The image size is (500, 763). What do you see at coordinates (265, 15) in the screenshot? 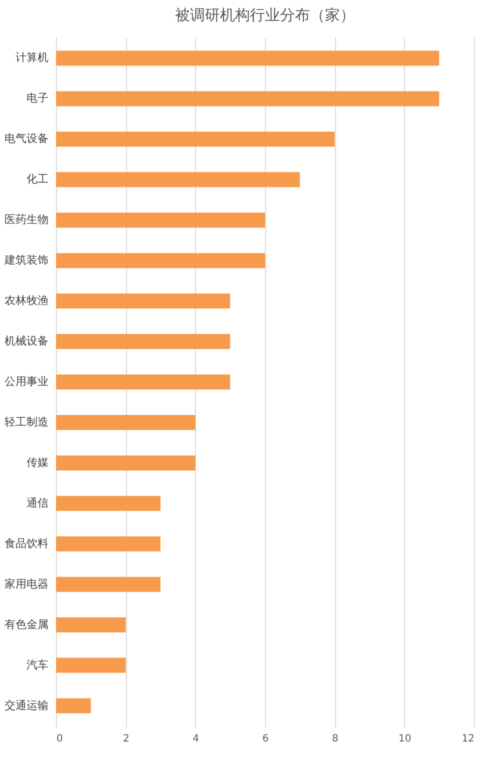
I see `chart-title: 被调研机构行业分布（家）` at bounding box center [265, 15].